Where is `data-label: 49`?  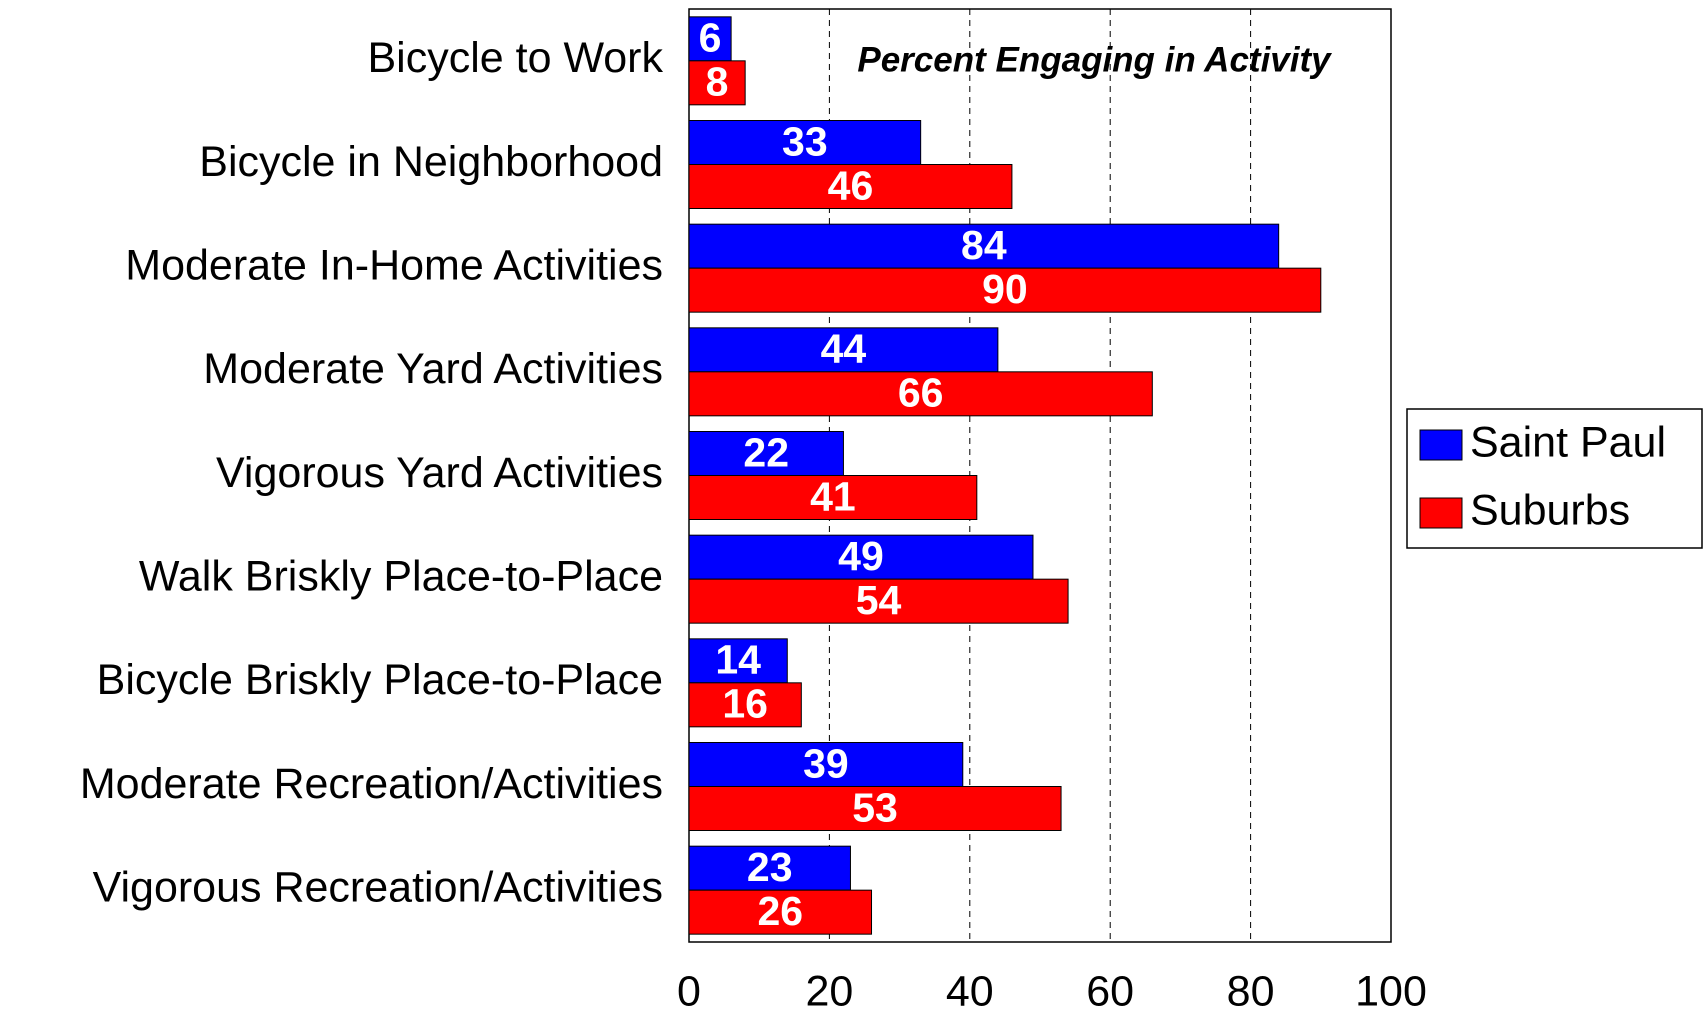
data-label: 49 is located at coordinates (861, 556).